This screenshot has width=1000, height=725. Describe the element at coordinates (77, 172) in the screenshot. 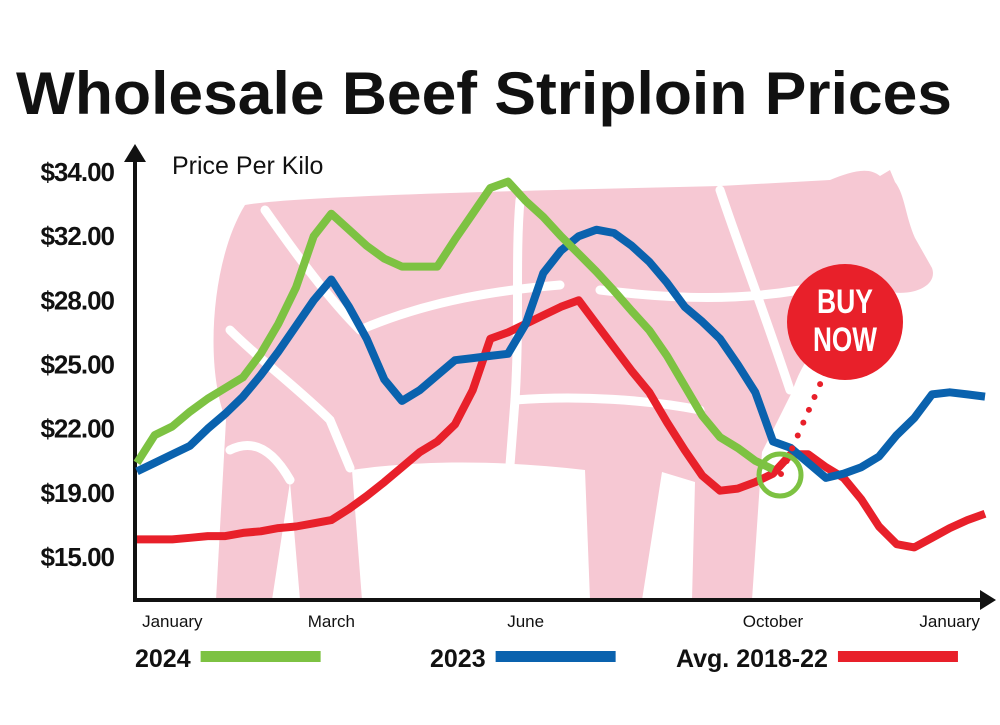

I see `y-tick-label: $34.00` at that location.